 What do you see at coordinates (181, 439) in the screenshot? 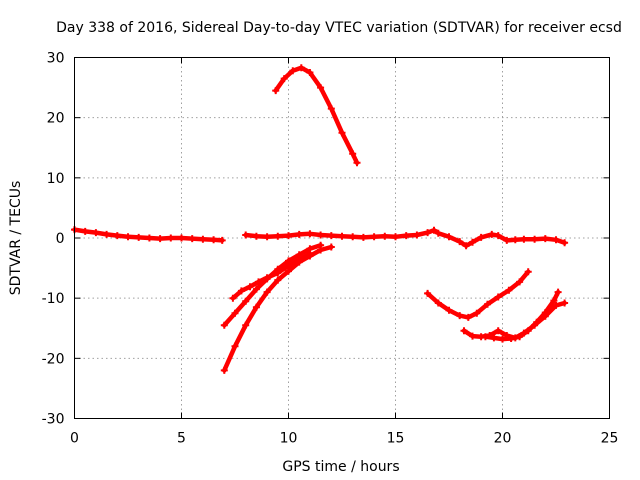
I see `x-tick-label: 5` at bounding box center [181, 439].